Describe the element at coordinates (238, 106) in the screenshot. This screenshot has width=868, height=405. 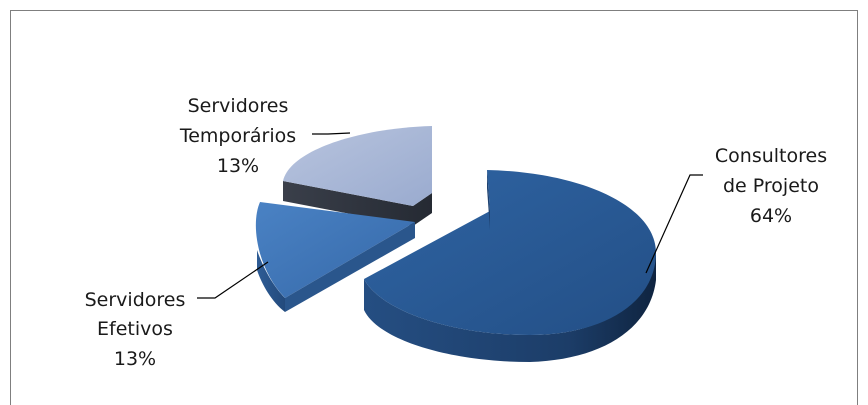
I see `label-temporarios-name-line1: Servidores` at that location.